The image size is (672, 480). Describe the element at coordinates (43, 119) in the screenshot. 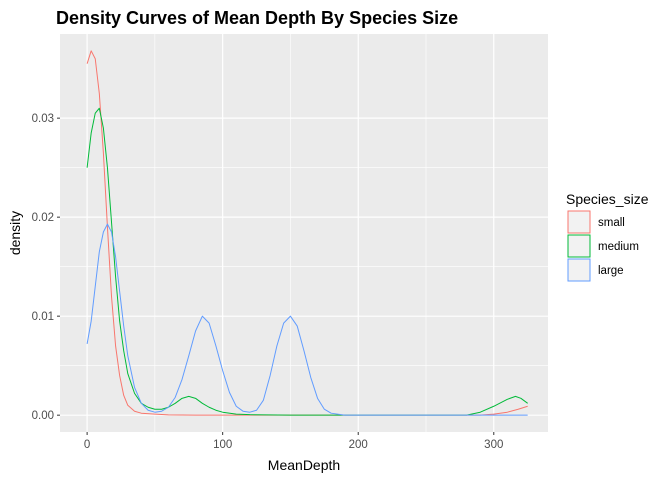

I see `y-tick-label: 0.03` at that location.